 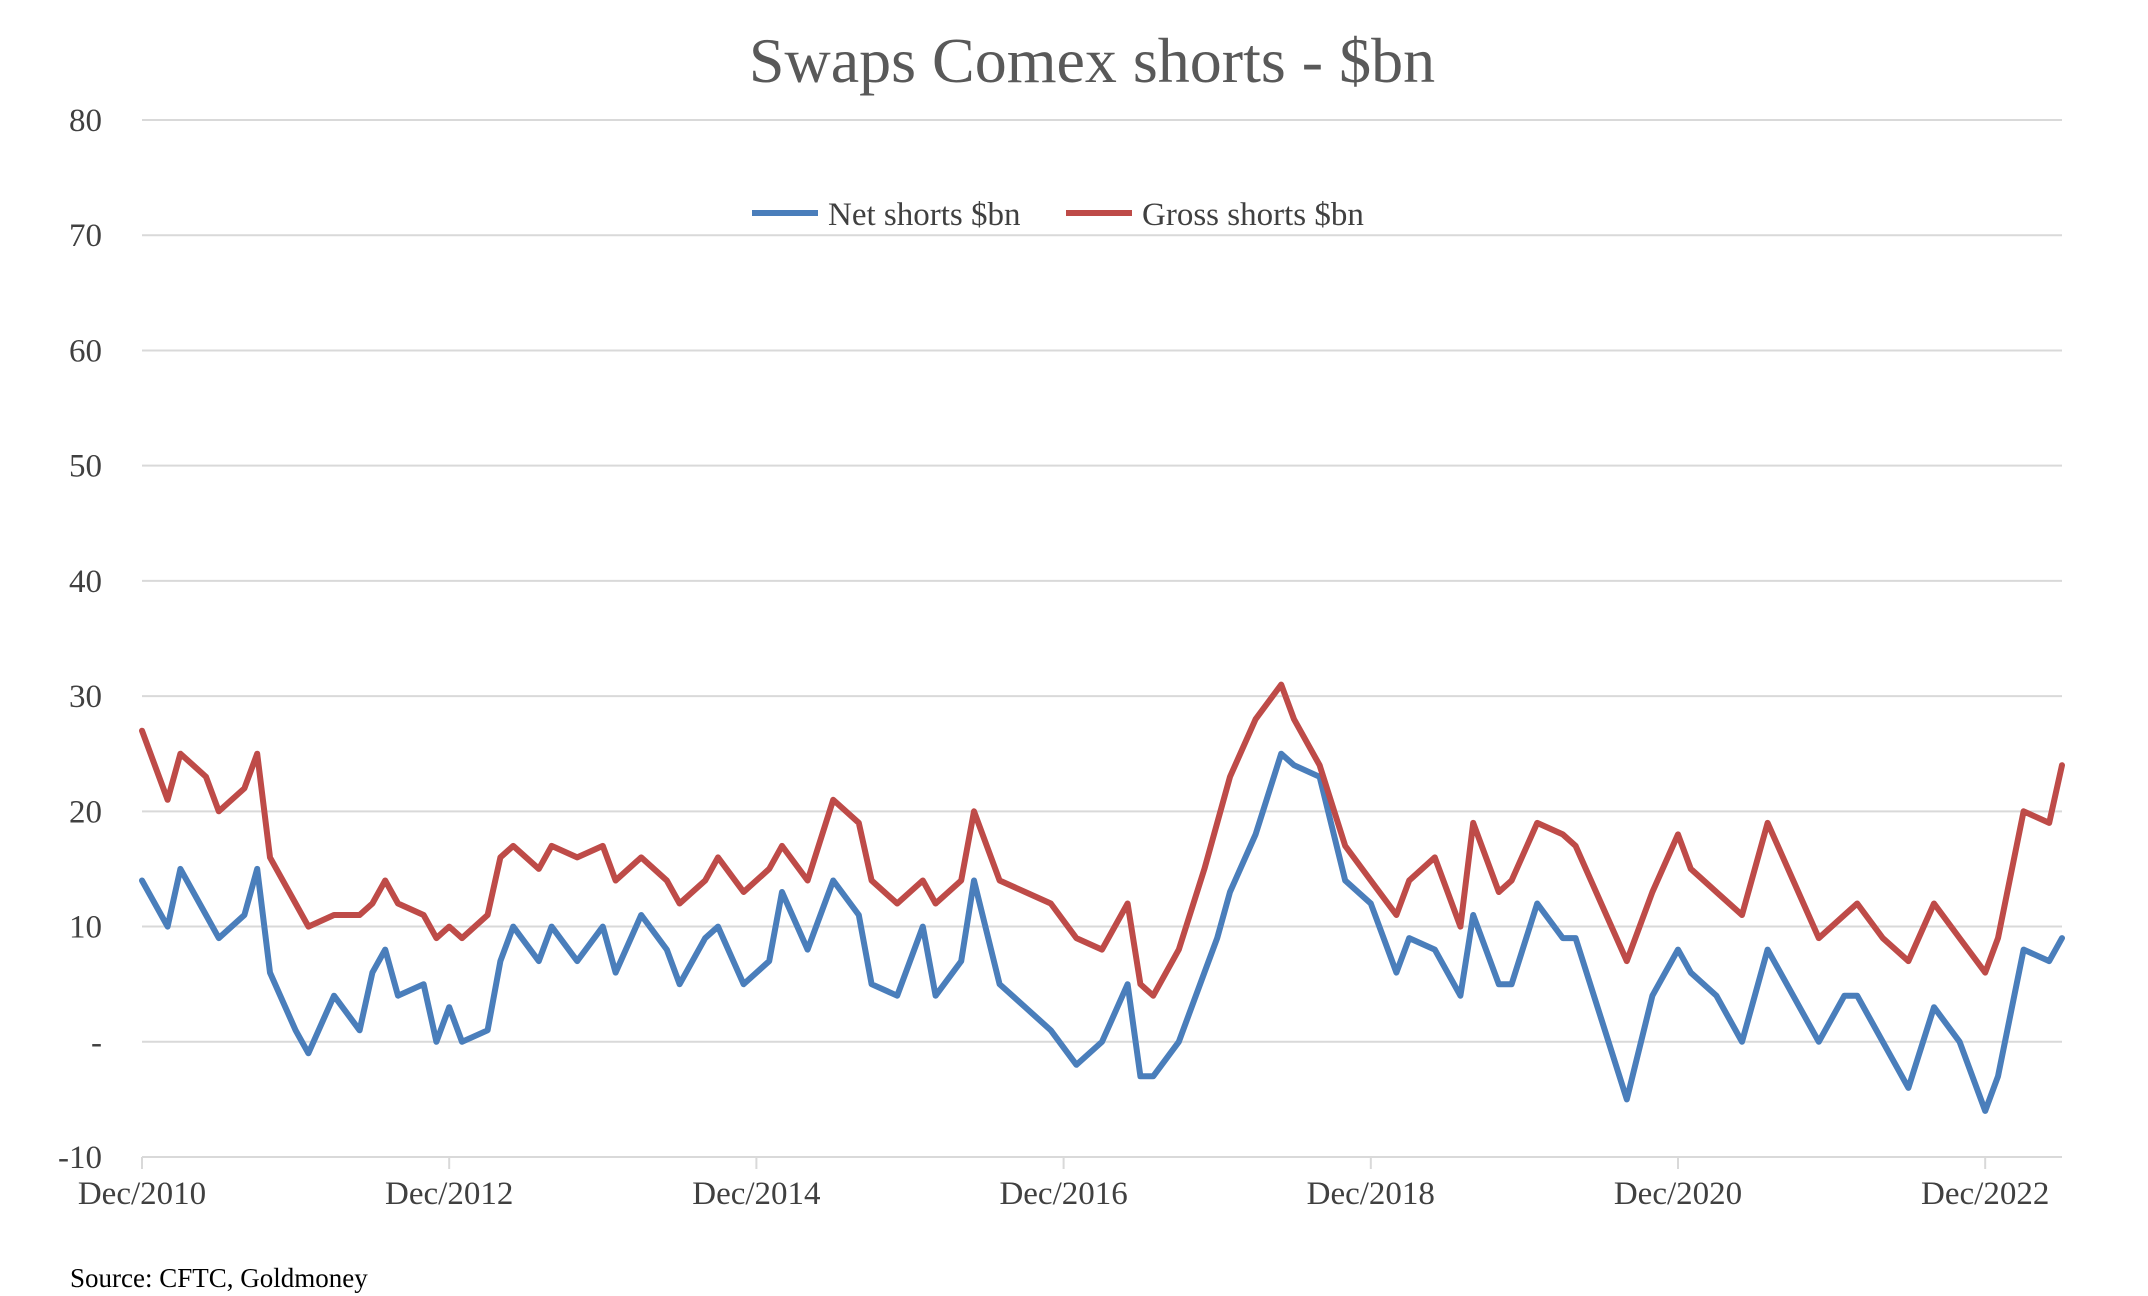 What do you see at coordinates (449, 1194) in the screenshot?
I see `x-tick-label: Dec/2012` at bounding box center [449, 1194].